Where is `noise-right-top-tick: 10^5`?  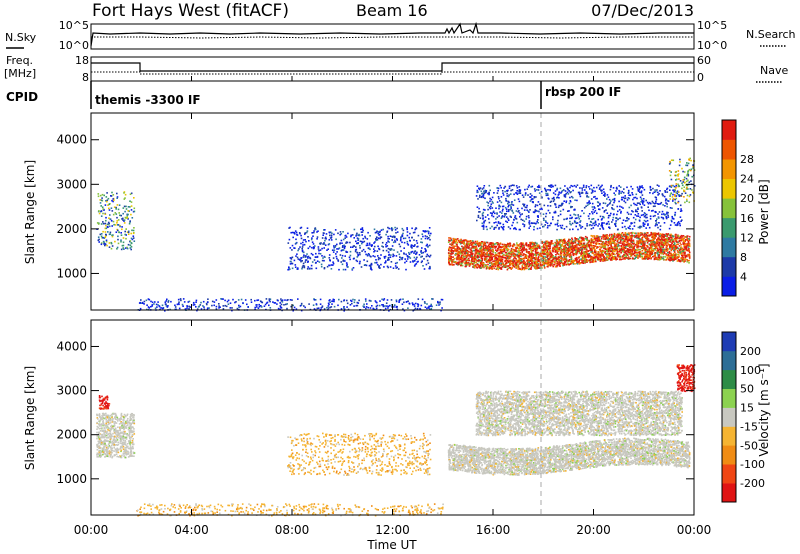 noise-right-top-tick: 10^5 is located at coordinates (712, 25).